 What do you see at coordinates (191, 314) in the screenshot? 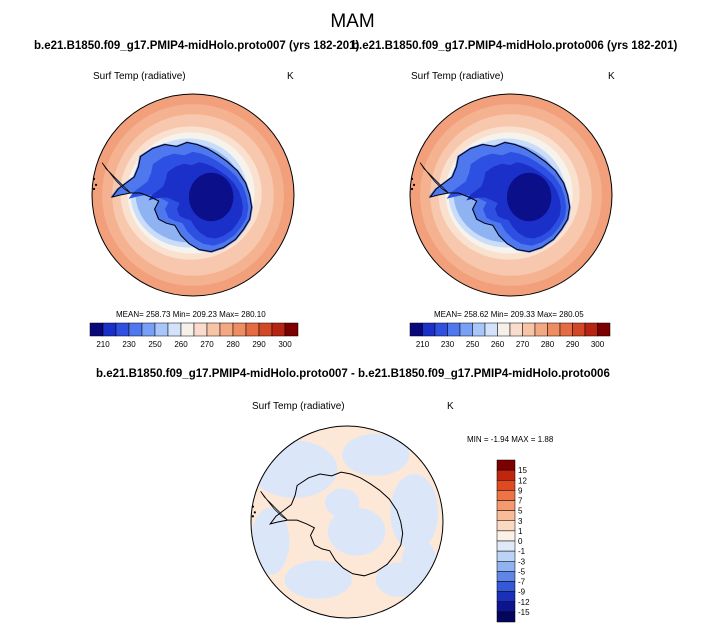
I see `left-stats: MEAN= 258.73 Min= 209.23 Max= 280.10` at bounding box center [191, 314].